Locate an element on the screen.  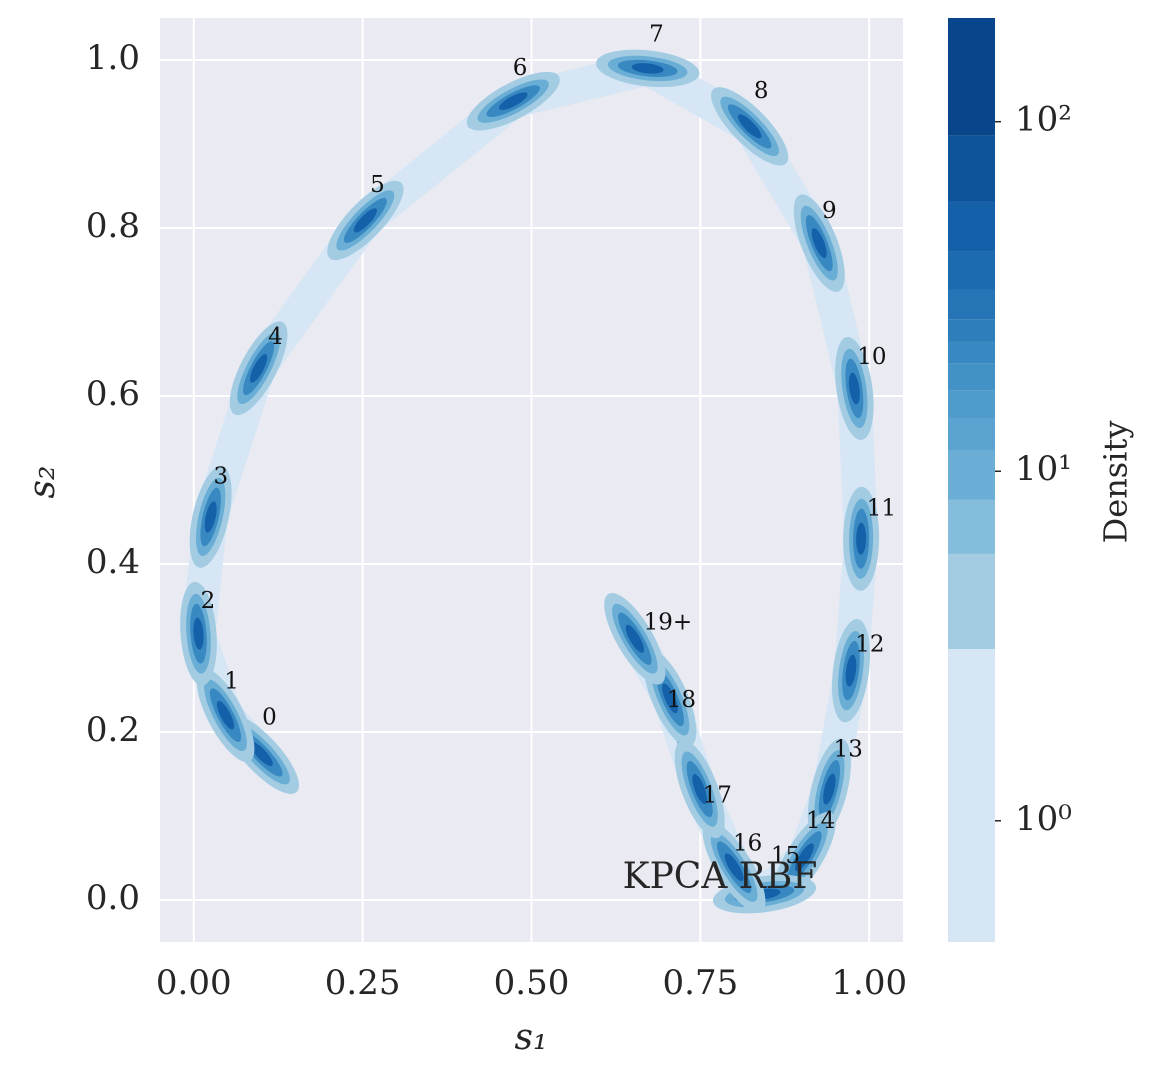
cluster-label: 17 is located at coordinates (717, 796).